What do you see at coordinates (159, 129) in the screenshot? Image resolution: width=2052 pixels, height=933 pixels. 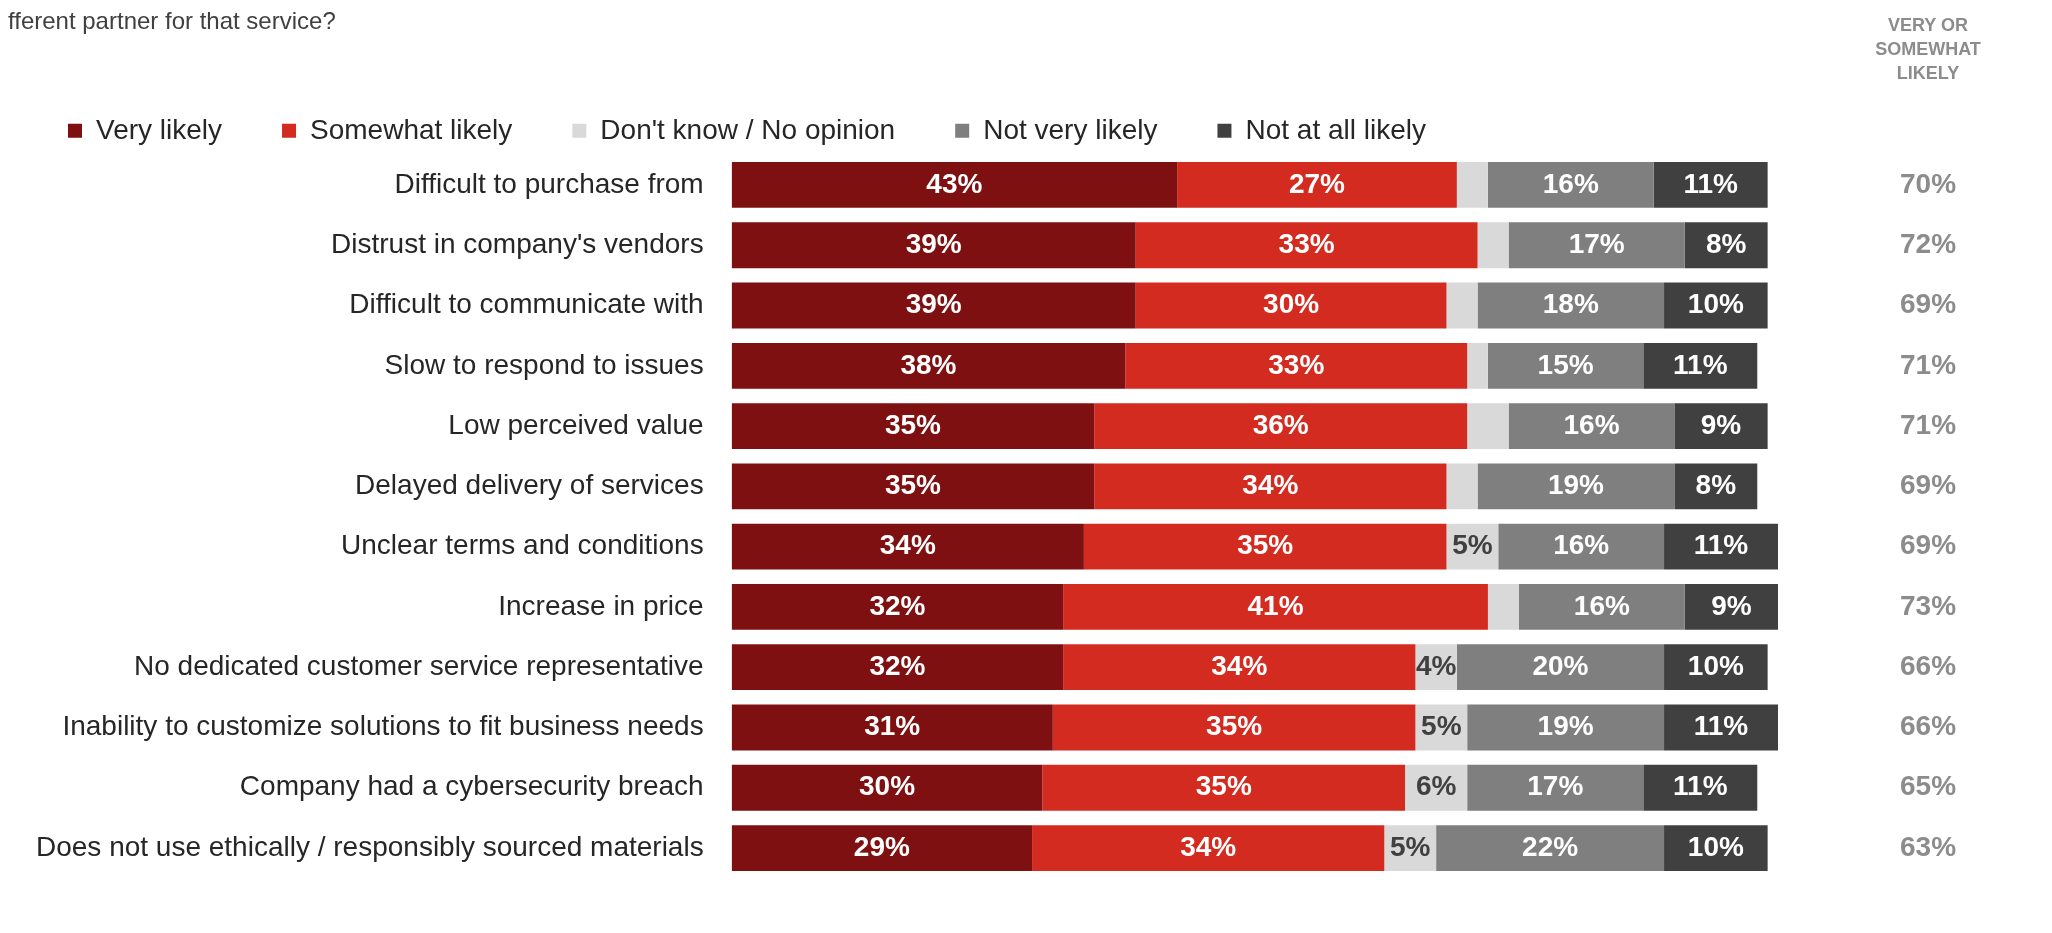 I see `legend-label: Very likely` at bounding box center [159, 129].